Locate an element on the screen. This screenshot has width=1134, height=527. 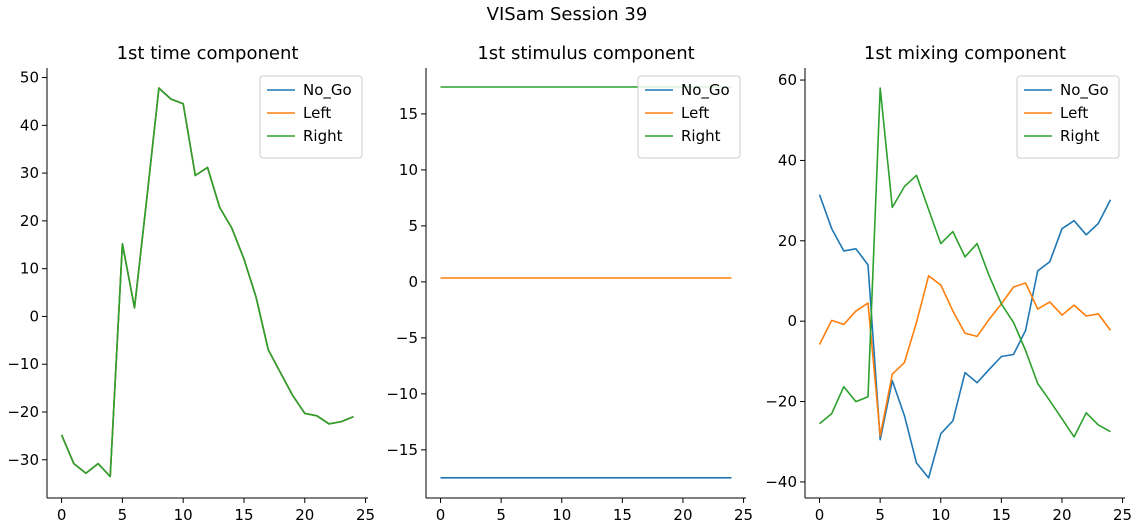
y-tick-label: 5 is located at coordinates (413, 226).